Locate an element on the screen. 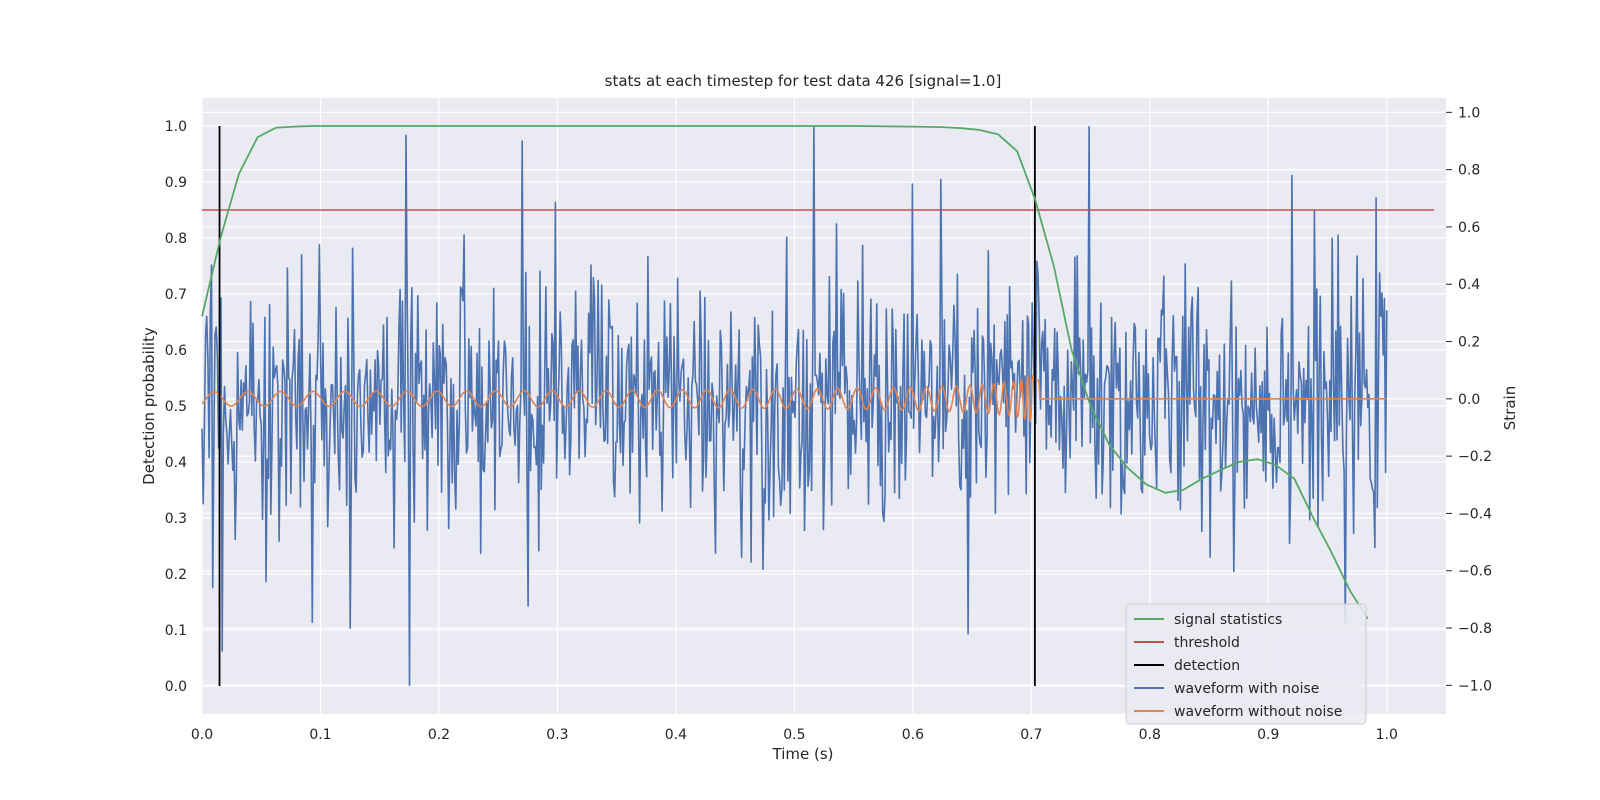 The height and width of the screenshot is (800, 1600). x-tick-label: 0.0 is located at coordinates (202, 735).